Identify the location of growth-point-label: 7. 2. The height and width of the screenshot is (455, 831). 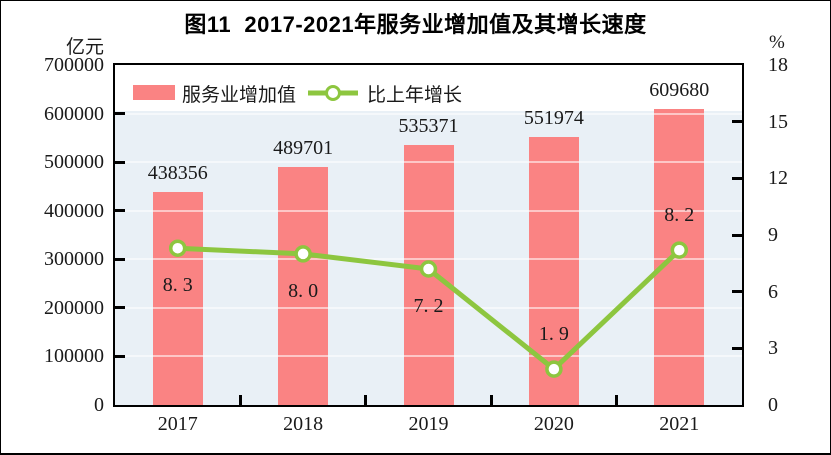
(428, 306).